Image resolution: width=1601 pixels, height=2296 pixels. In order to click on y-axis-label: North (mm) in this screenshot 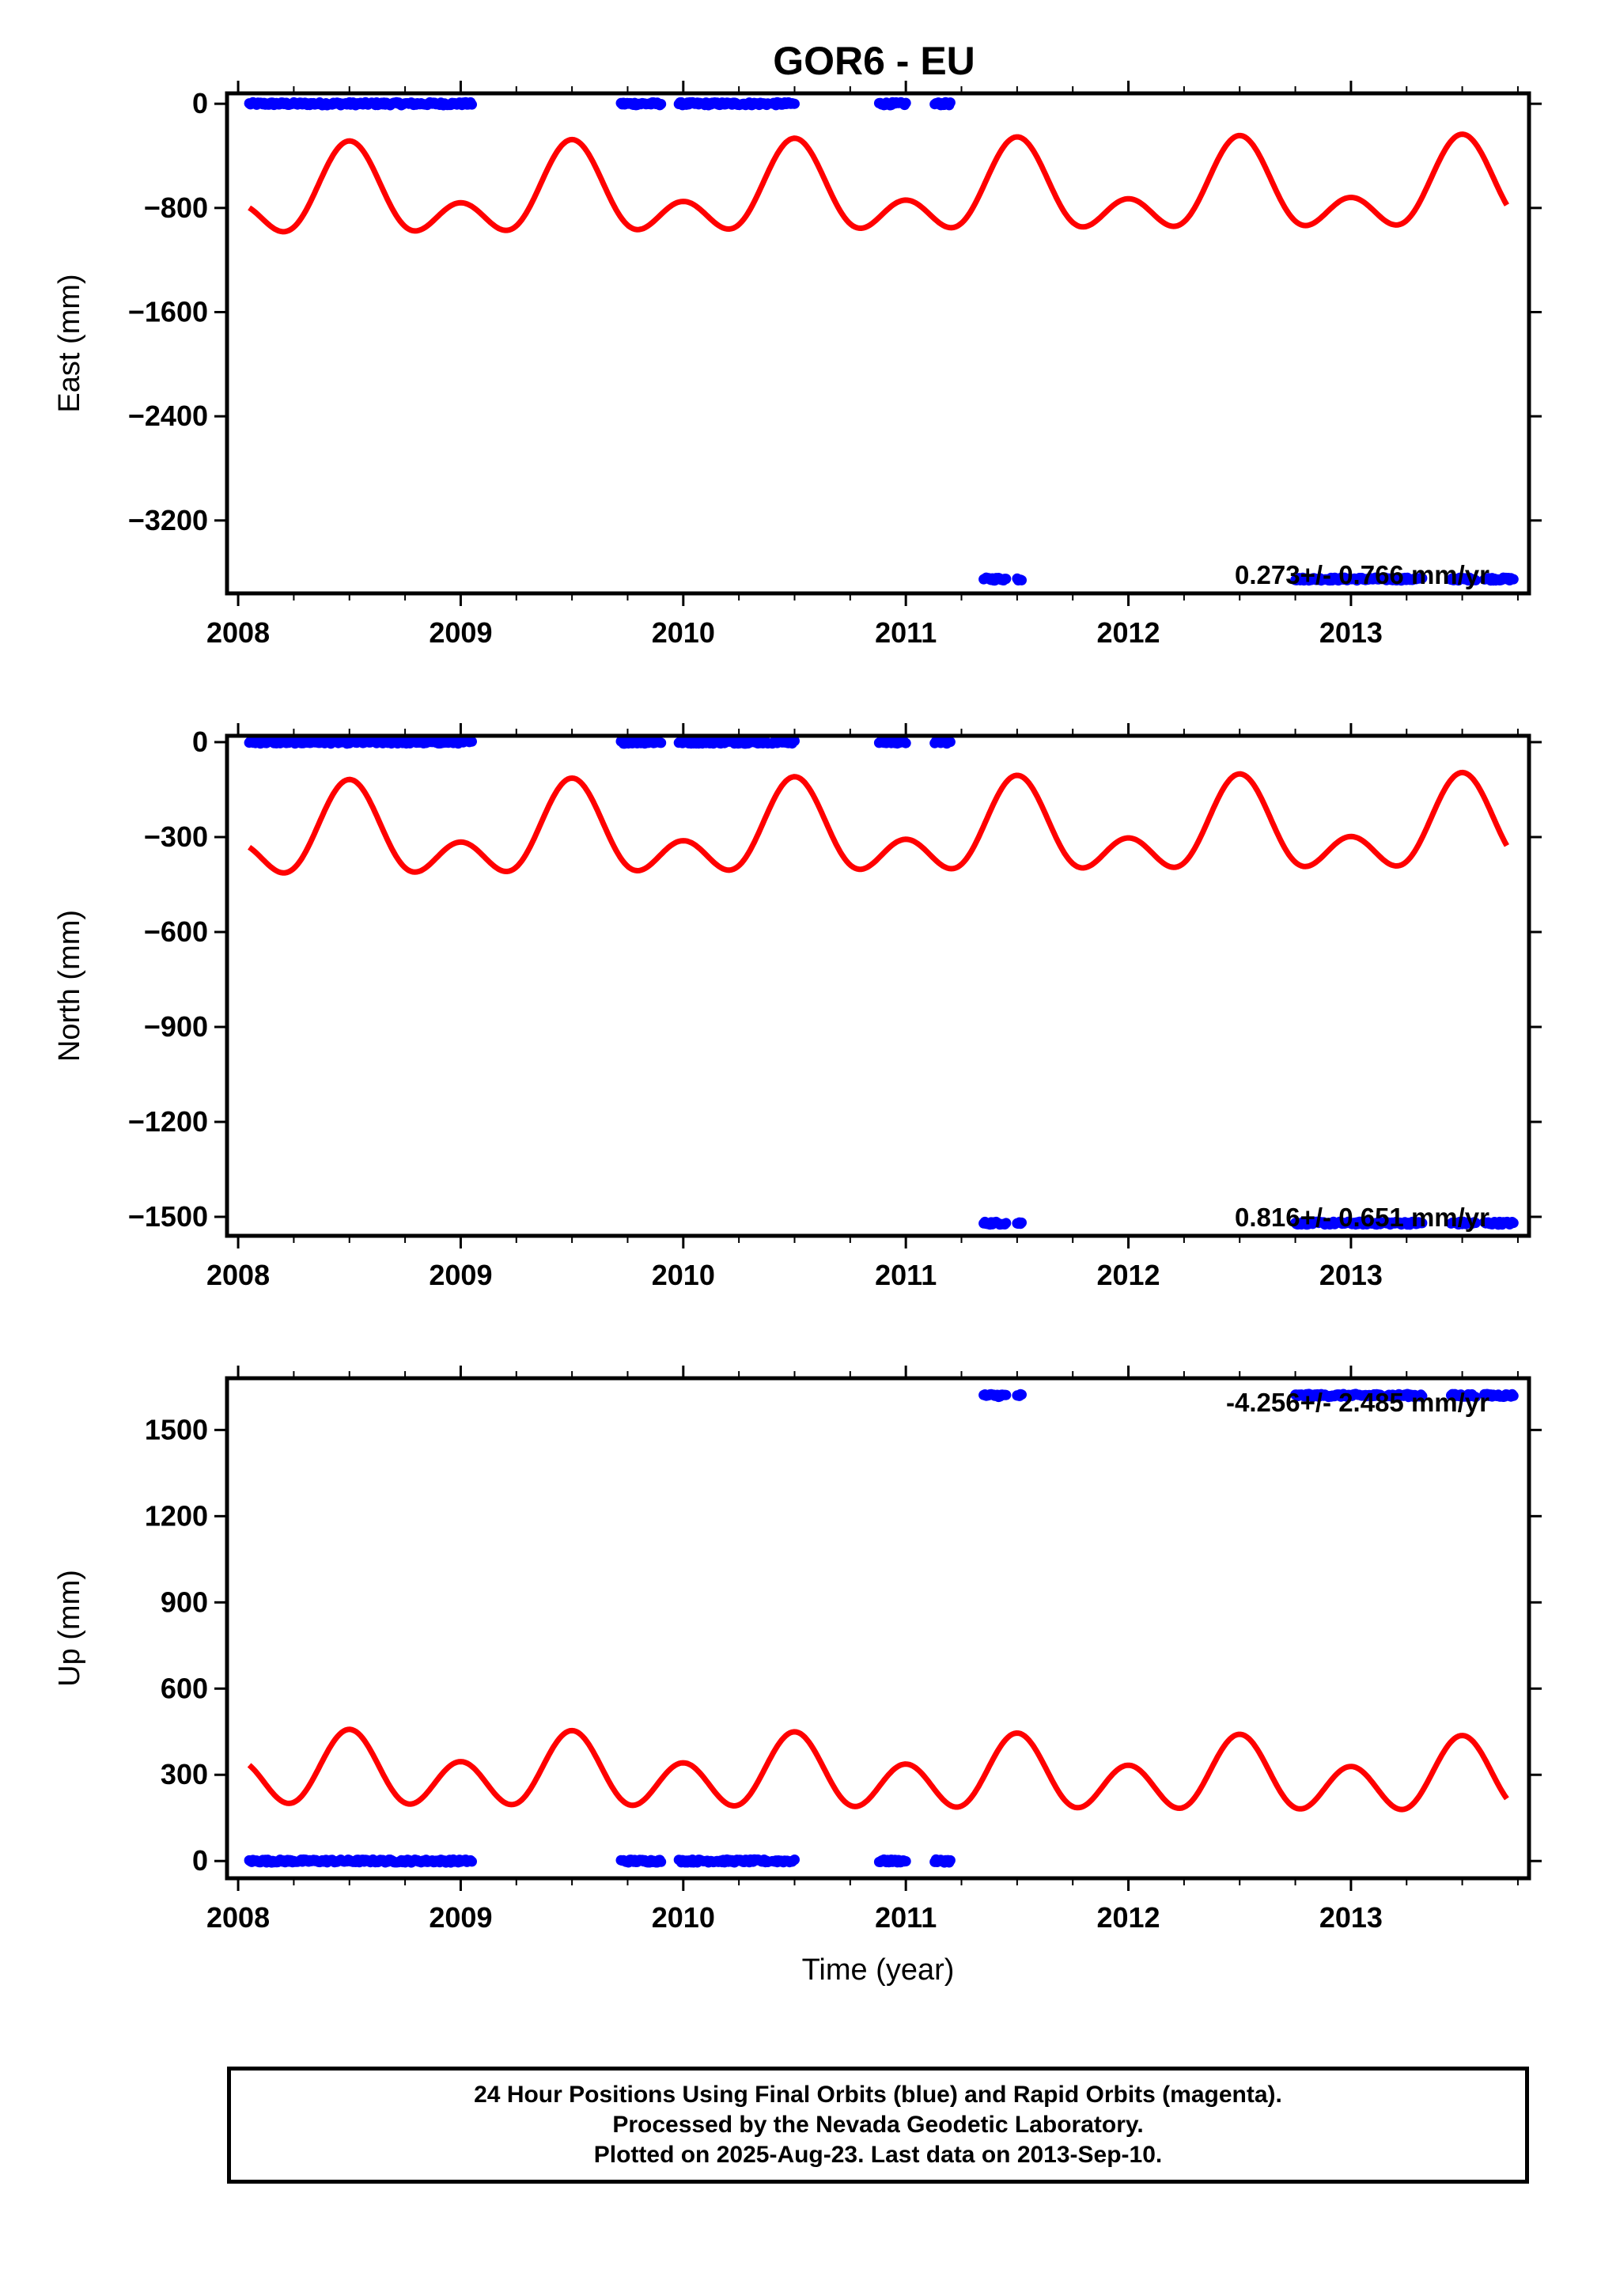, I will do `click(70, 986)`.